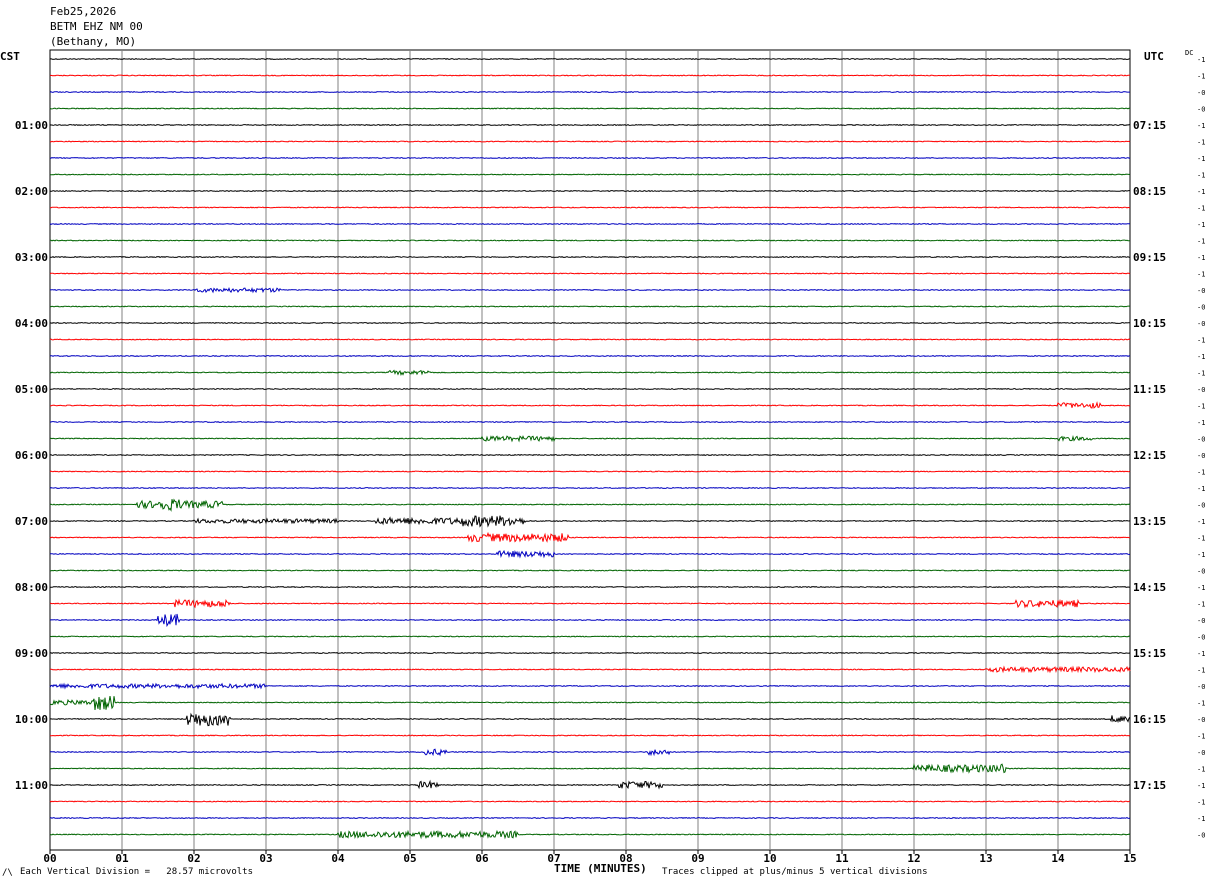  I want to click on x-tick-labels: 00 01 02 03 04 05 06 07 08 09 10 11 12 13 14 15, so click(590, 857).